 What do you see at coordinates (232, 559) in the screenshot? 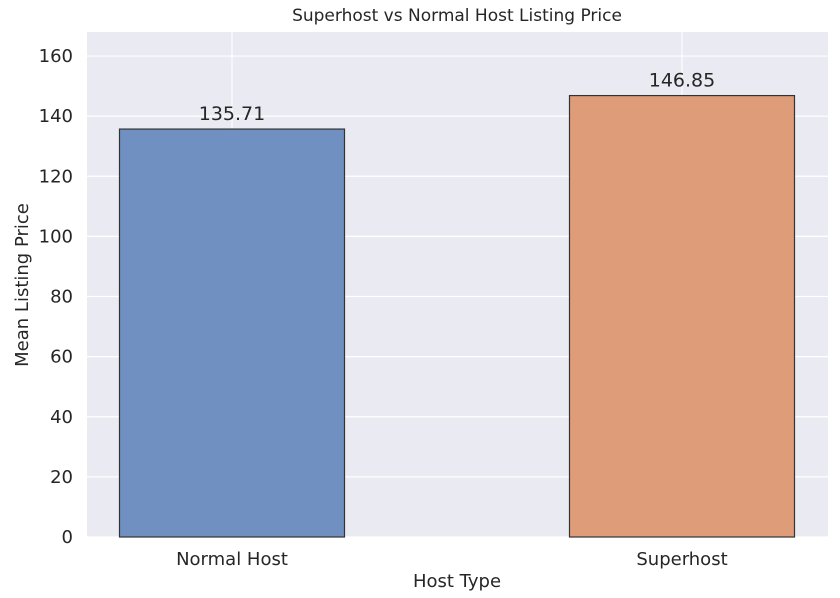
I see `x-tick-label: Normal Host` at bounding box center [232, 559].